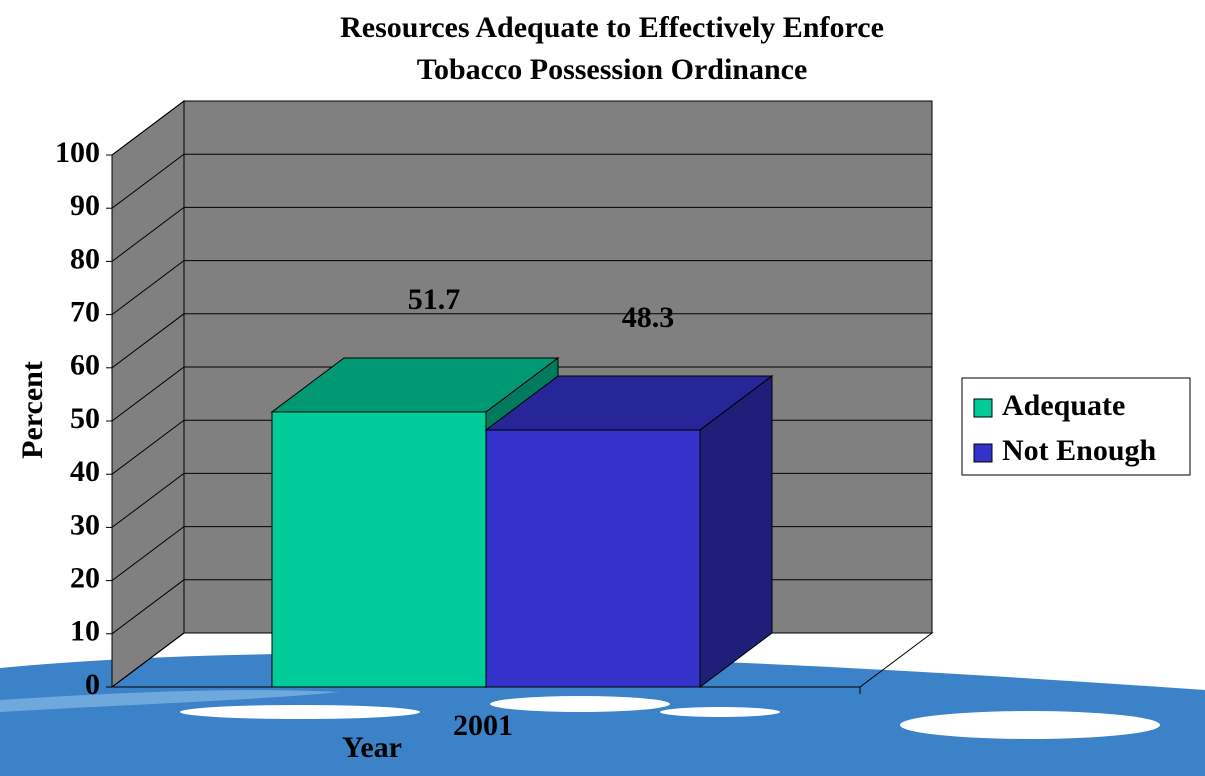 The width and height of the screenshot is (1205, 776). Describe the element at coordinates (85, 418) in the screenshot. I see `y-tick-label: 50` at that location.